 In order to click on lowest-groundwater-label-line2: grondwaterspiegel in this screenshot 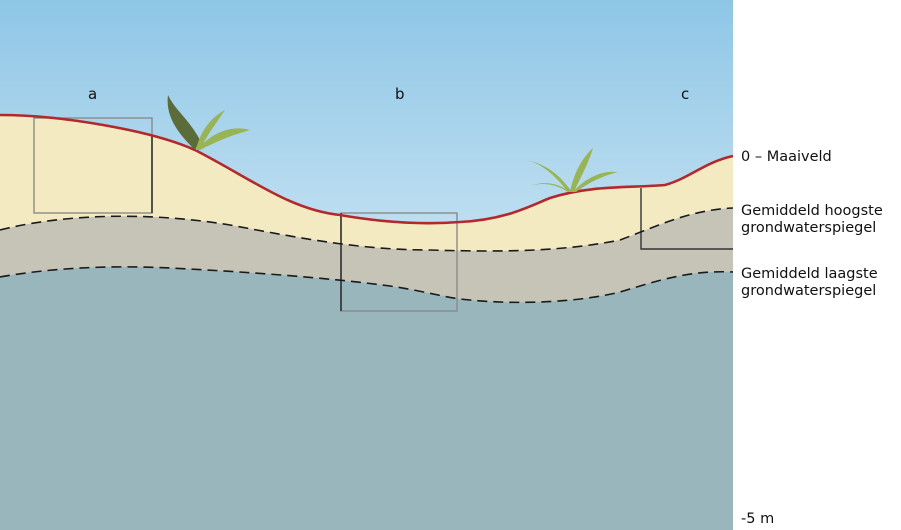, I will do `click(809, 291)`.